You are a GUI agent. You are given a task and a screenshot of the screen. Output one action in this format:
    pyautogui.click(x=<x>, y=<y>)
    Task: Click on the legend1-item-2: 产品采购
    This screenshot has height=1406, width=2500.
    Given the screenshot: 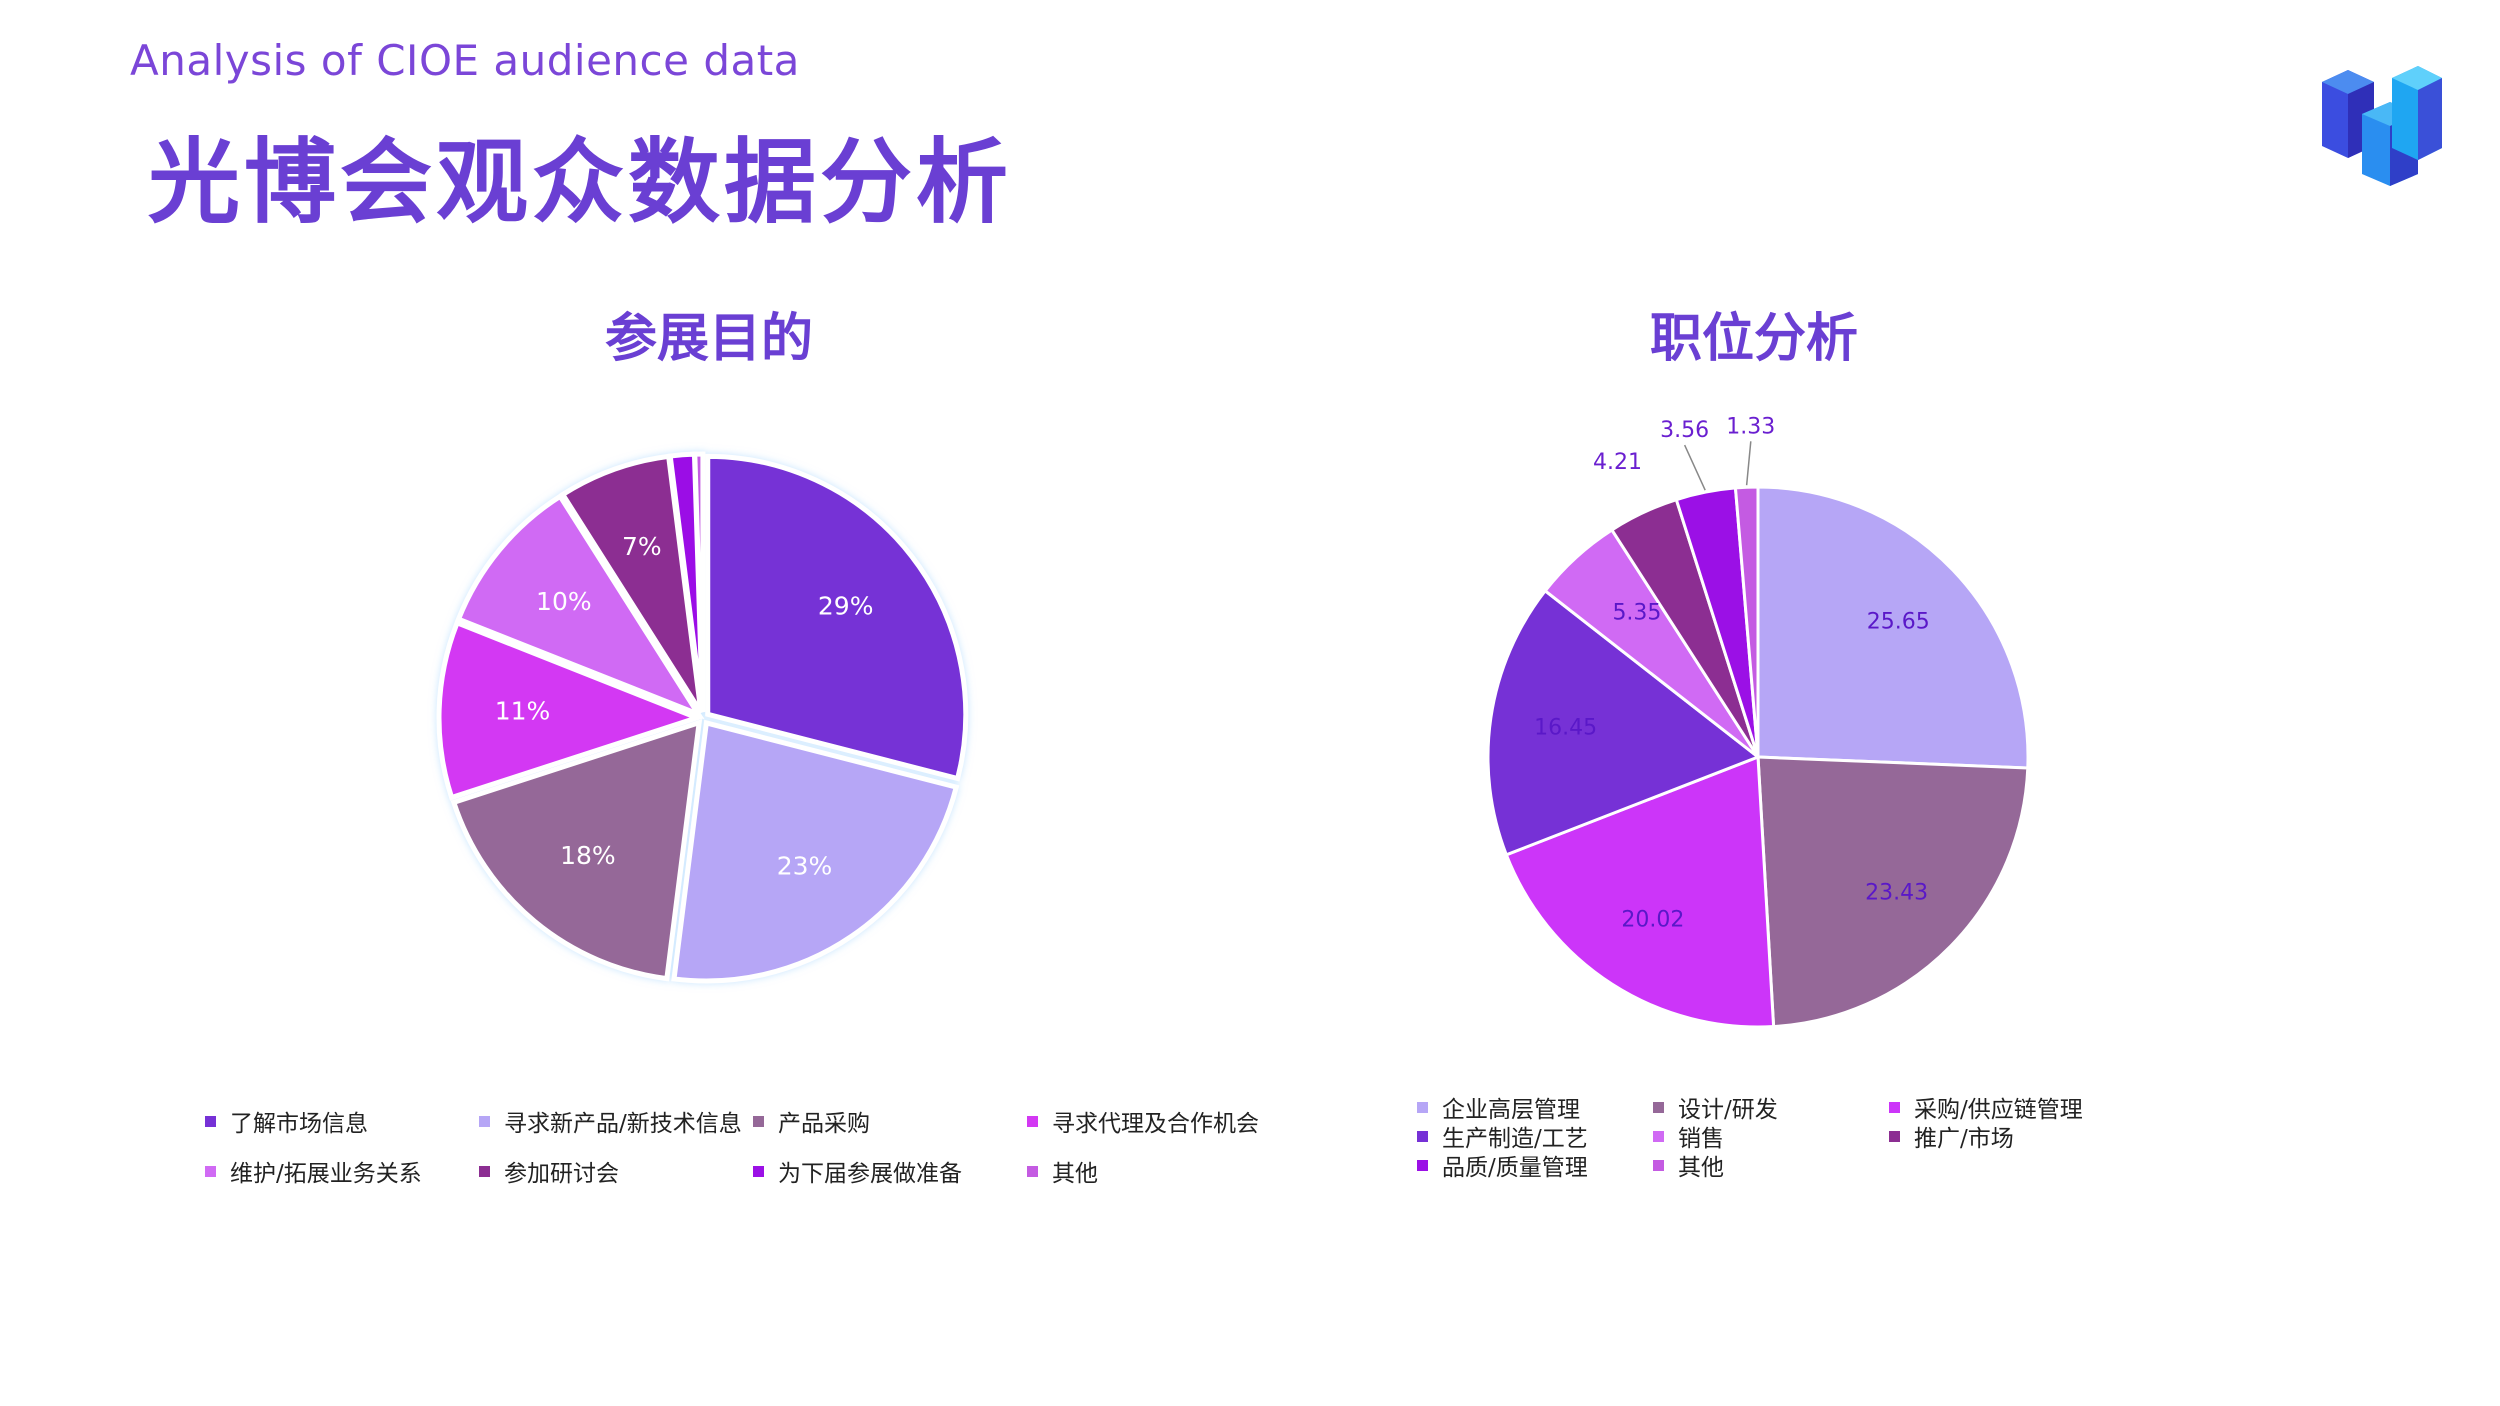 What is the action you would take?
    pyautogui.click(x=811, y=1121)
    